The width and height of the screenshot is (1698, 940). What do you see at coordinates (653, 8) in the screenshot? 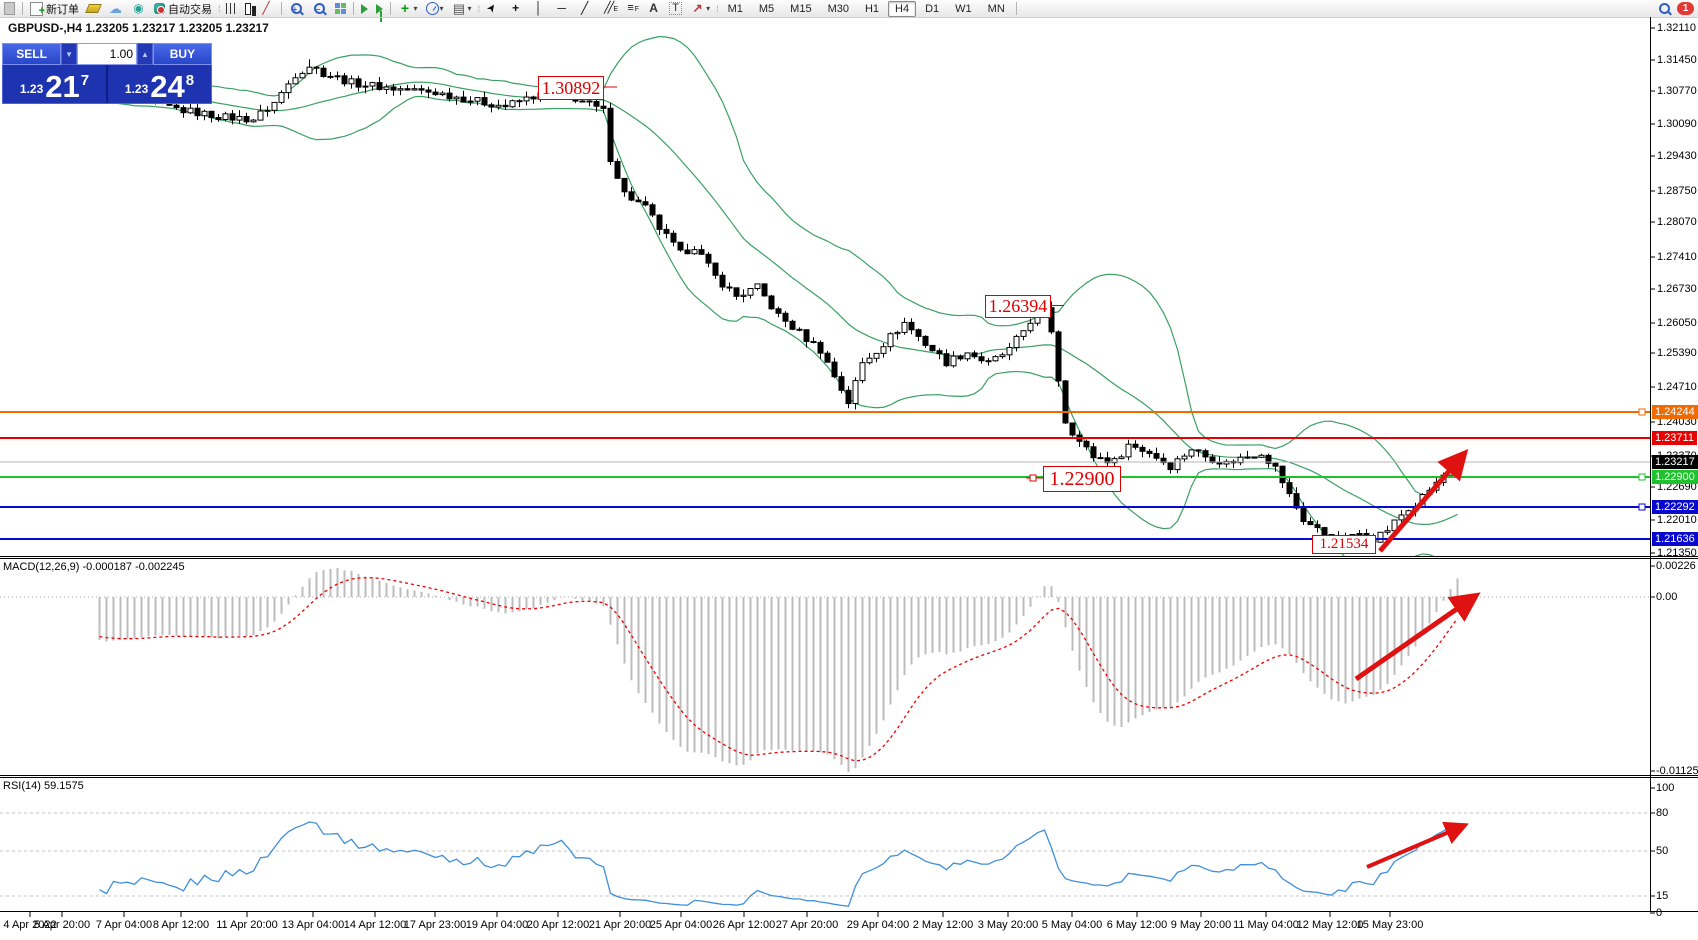
I see `text-button: A` at bounding box center [653, 8].